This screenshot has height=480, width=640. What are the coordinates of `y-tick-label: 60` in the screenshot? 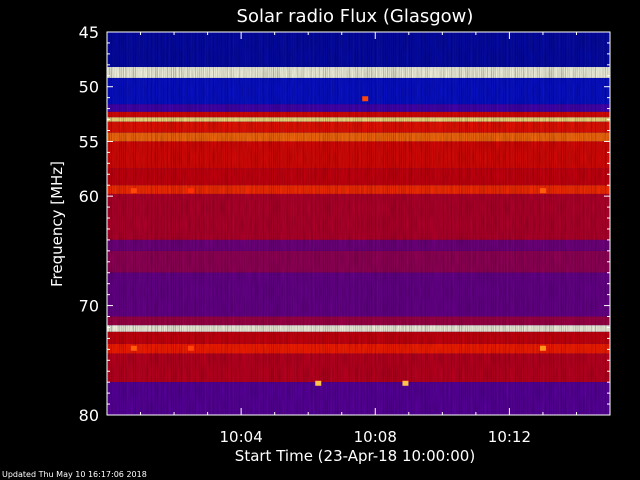 It's located at (89, 196).